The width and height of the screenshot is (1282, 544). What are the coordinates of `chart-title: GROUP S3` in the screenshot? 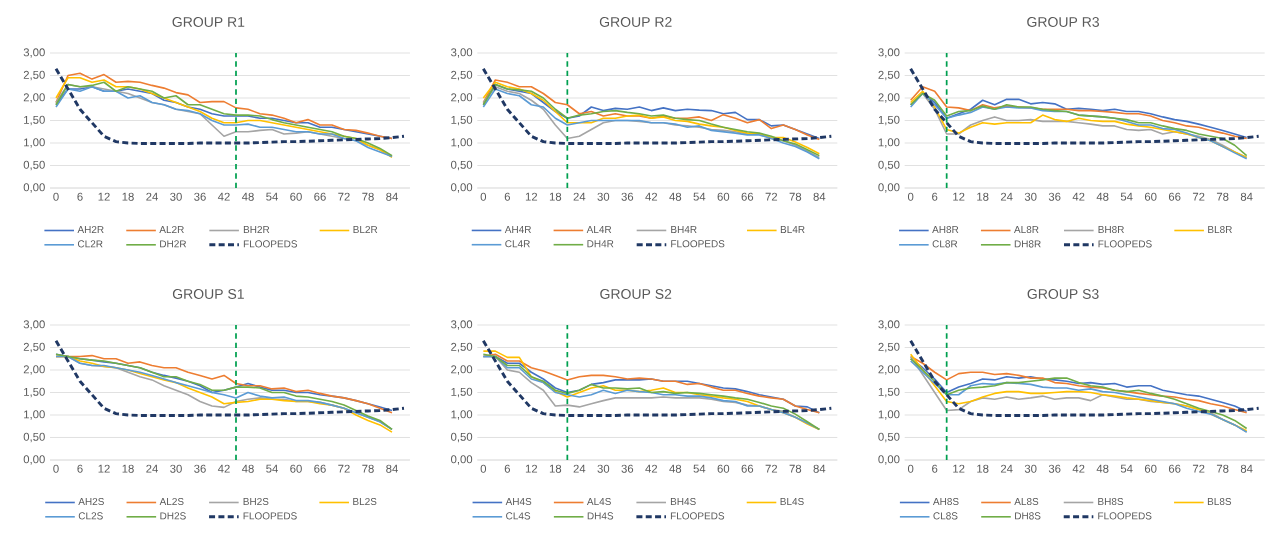 It's located at (1063, 294).